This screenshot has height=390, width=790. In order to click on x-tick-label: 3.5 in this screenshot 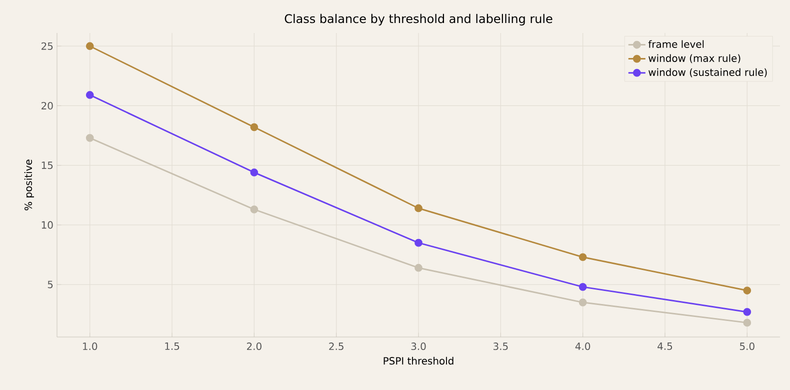, I will do `click(501, 346)`.